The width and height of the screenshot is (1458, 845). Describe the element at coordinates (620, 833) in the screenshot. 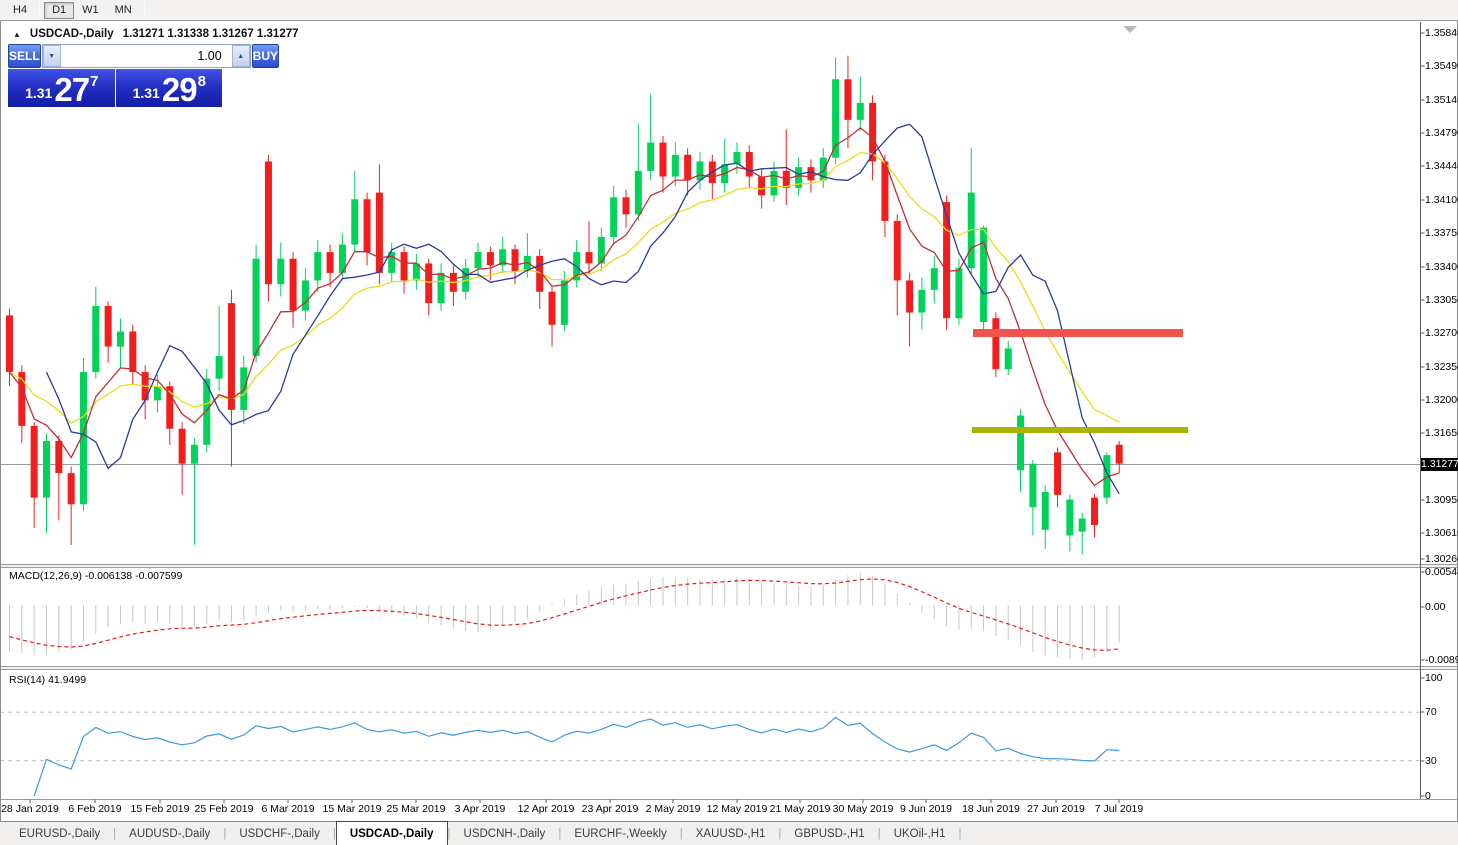

I see `chart-tab-eurchf: EURCHF-,Weekly` at that location.